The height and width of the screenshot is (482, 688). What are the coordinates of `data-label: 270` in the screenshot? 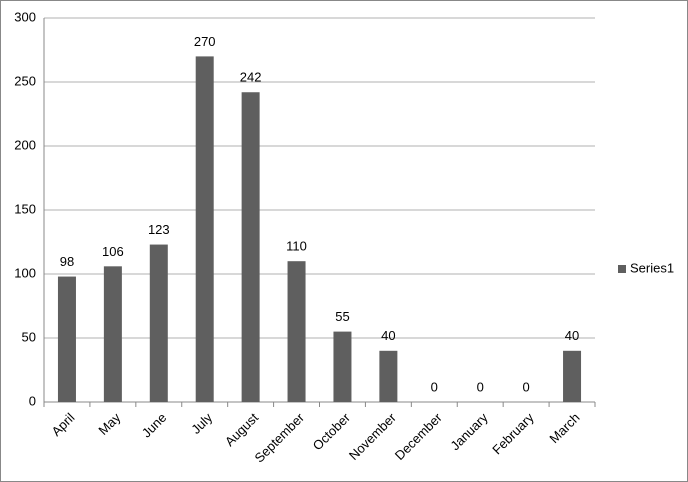 It's located at (205, 41).